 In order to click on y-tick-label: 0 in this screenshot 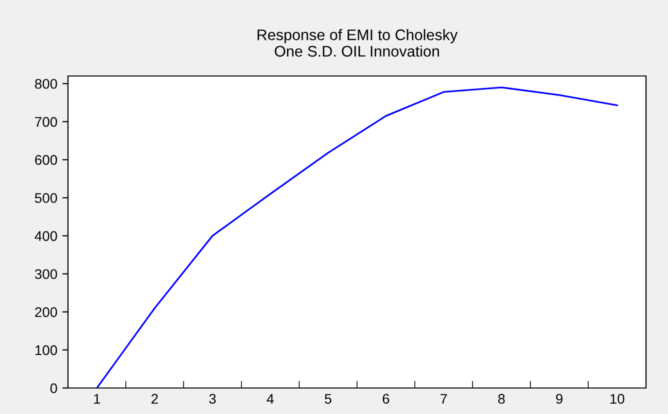, I will do `click(54, 388)`.